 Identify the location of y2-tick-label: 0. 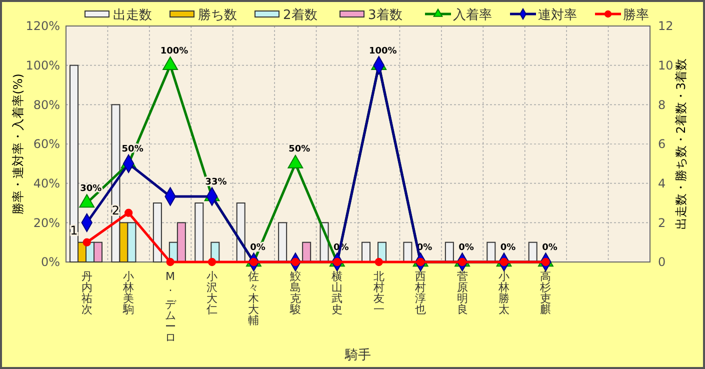
(662, 262).